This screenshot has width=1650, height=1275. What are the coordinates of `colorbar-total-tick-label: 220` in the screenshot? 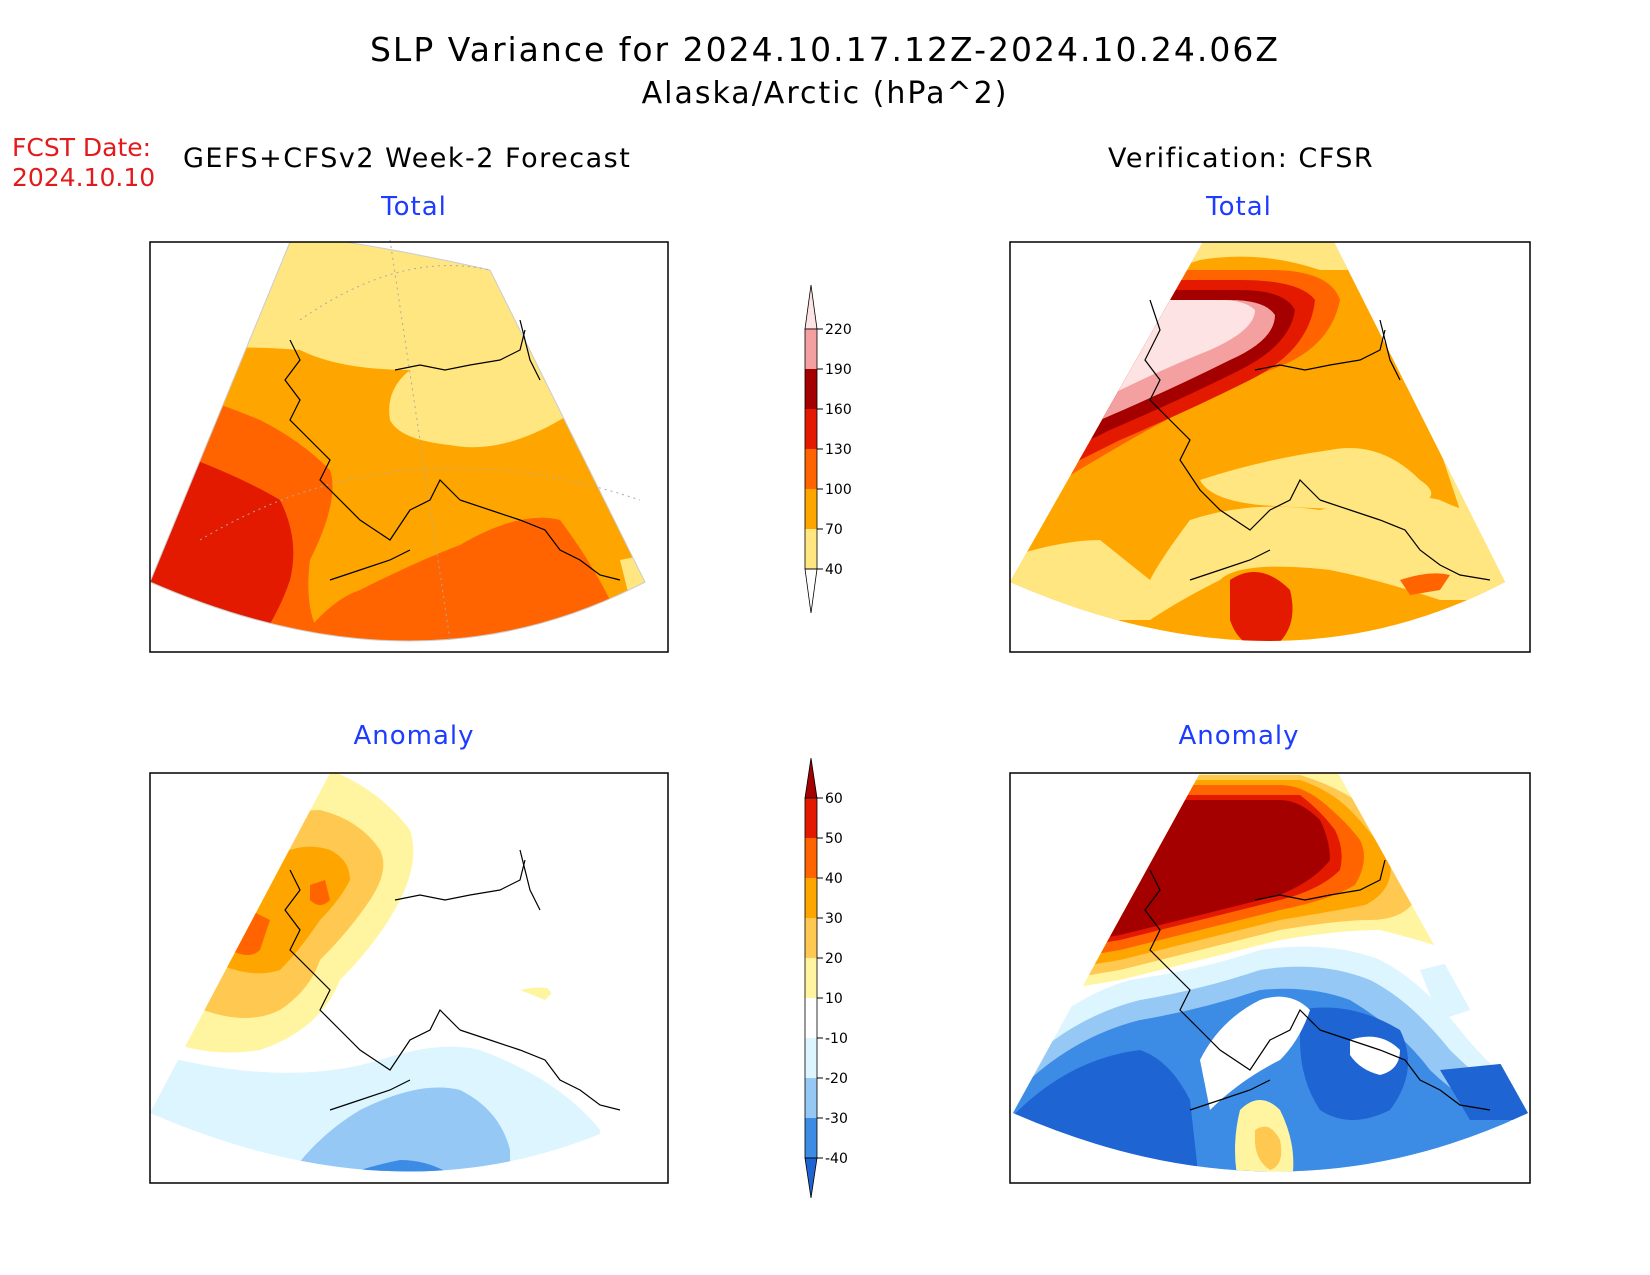 It's located at (838, 330).